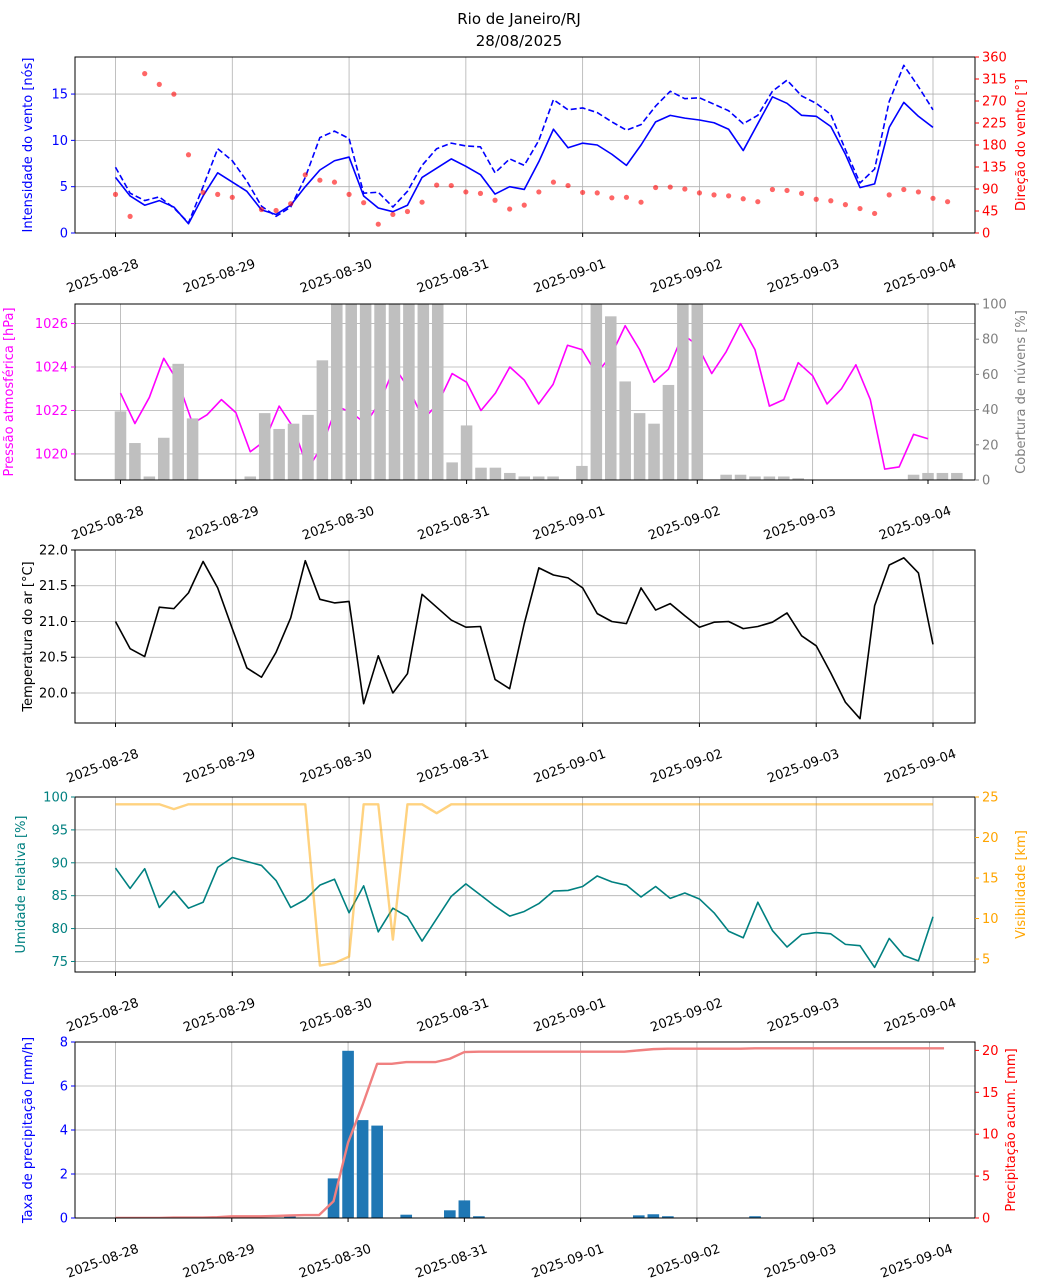 Image resolution: width=1039 pixels, height=1278 pixels. Describe the element at coordinates (990, 445) in the screenshot. I see `y-tick-label-right: 20` at that location.